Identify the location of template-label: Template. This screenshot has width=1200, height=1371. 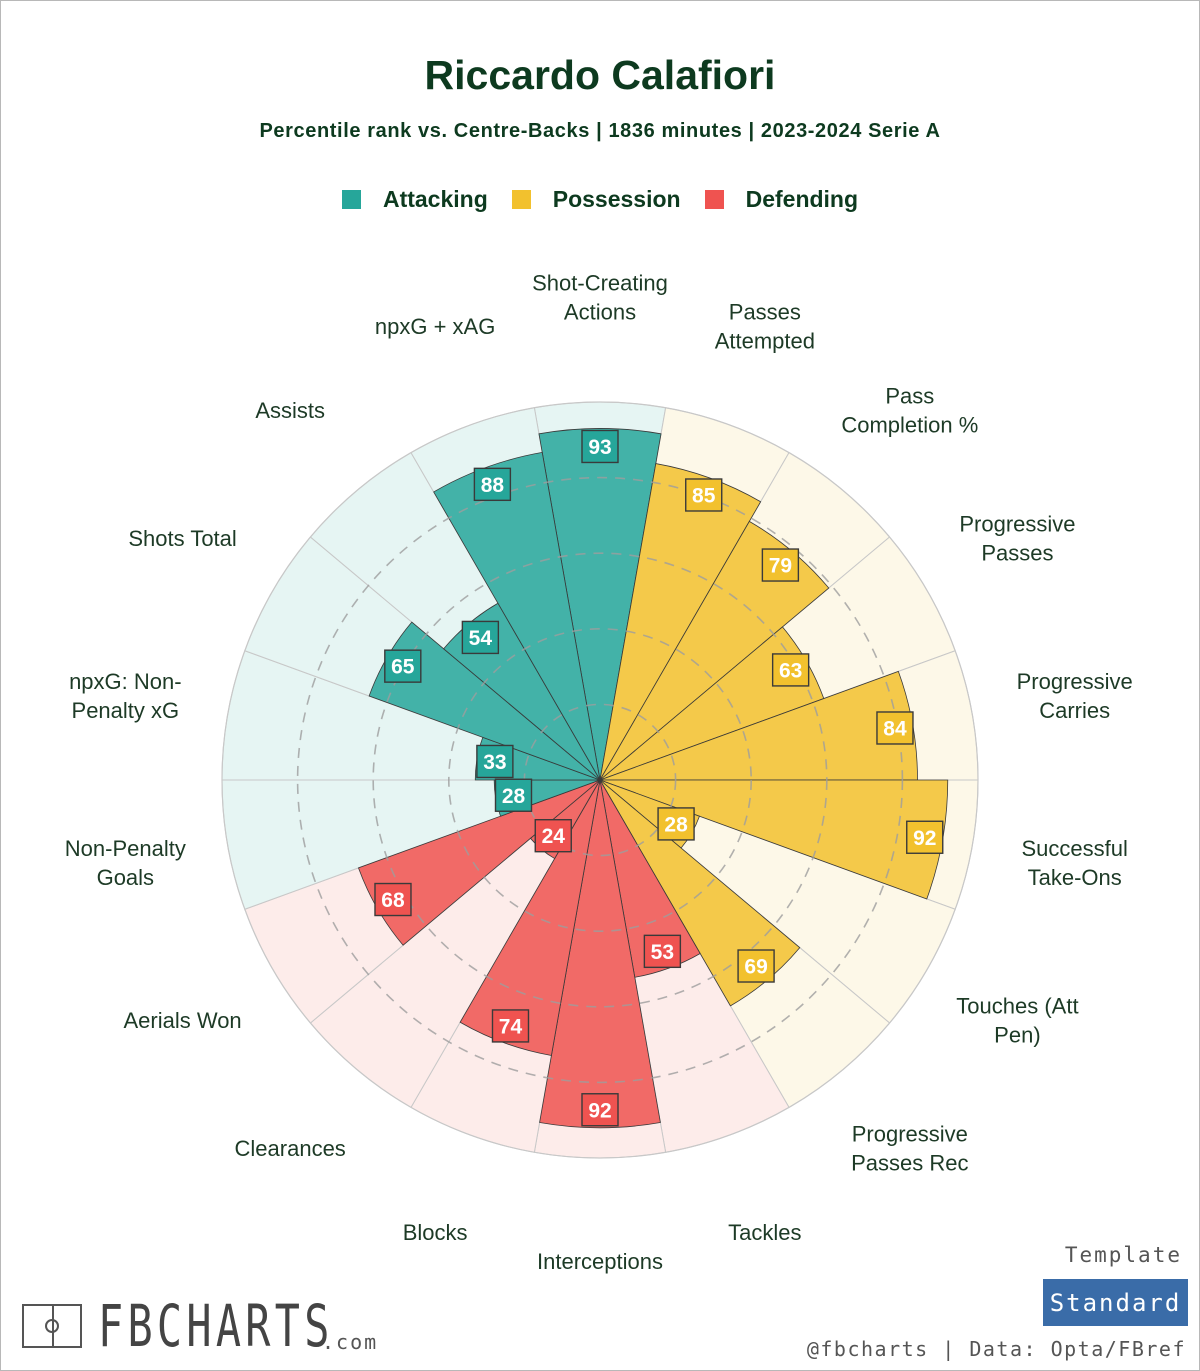
(1123, 1255).